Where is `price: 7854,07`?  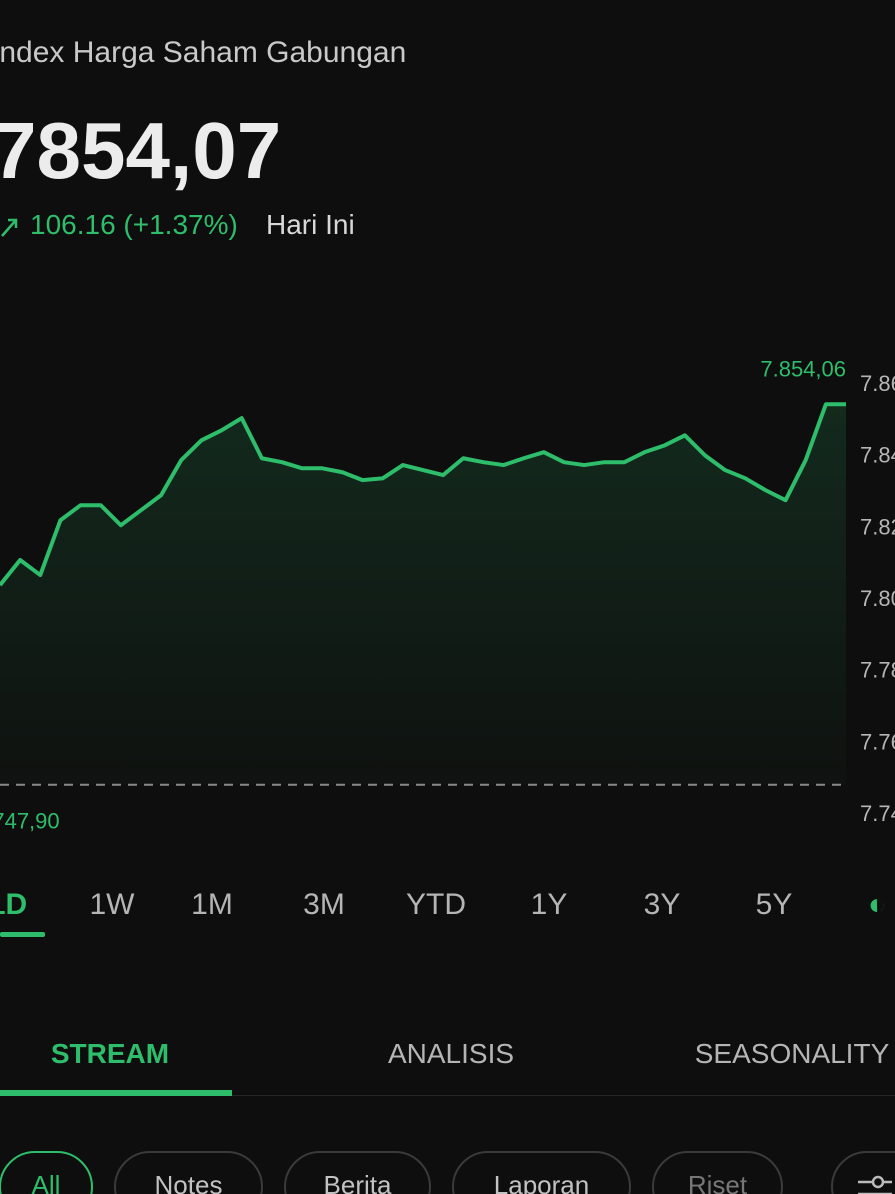
price: 7854,07 is located at coordinates (140, 150).